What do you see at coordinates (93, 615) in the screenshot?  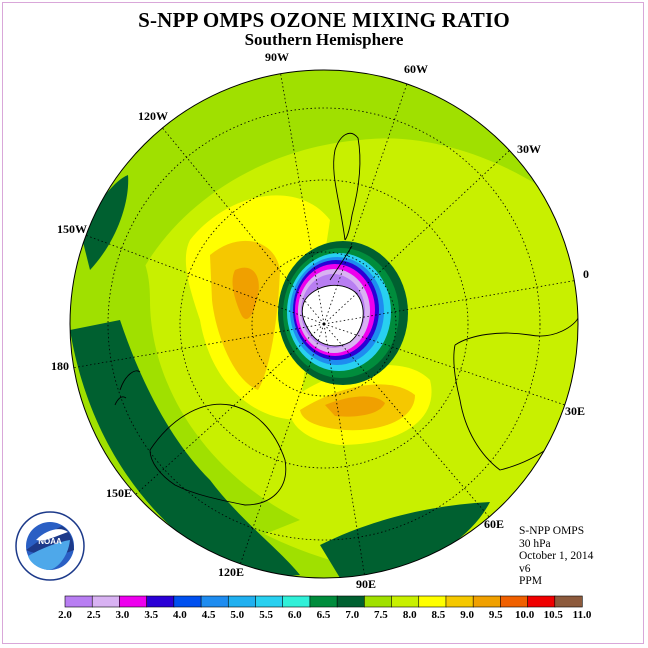 I see `colorbar-tick-label: 2.5` at bounding box center [93, 615].